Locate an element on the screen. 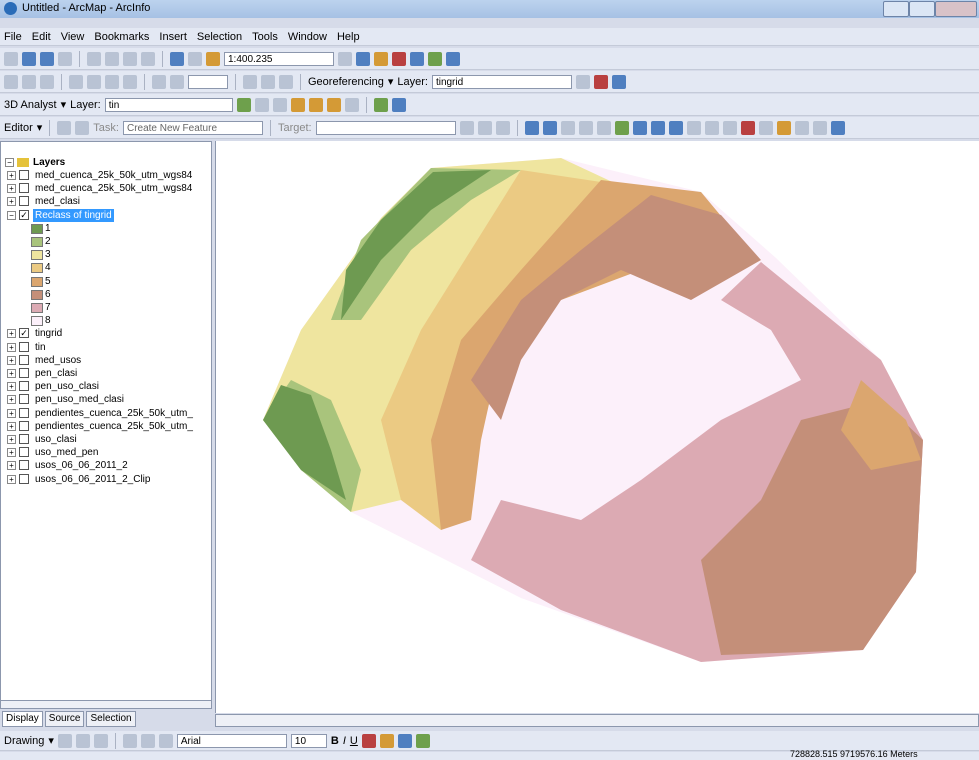 This screenshot has width=979, height=760. menu-item: Window is located at coordinates (307, 36).